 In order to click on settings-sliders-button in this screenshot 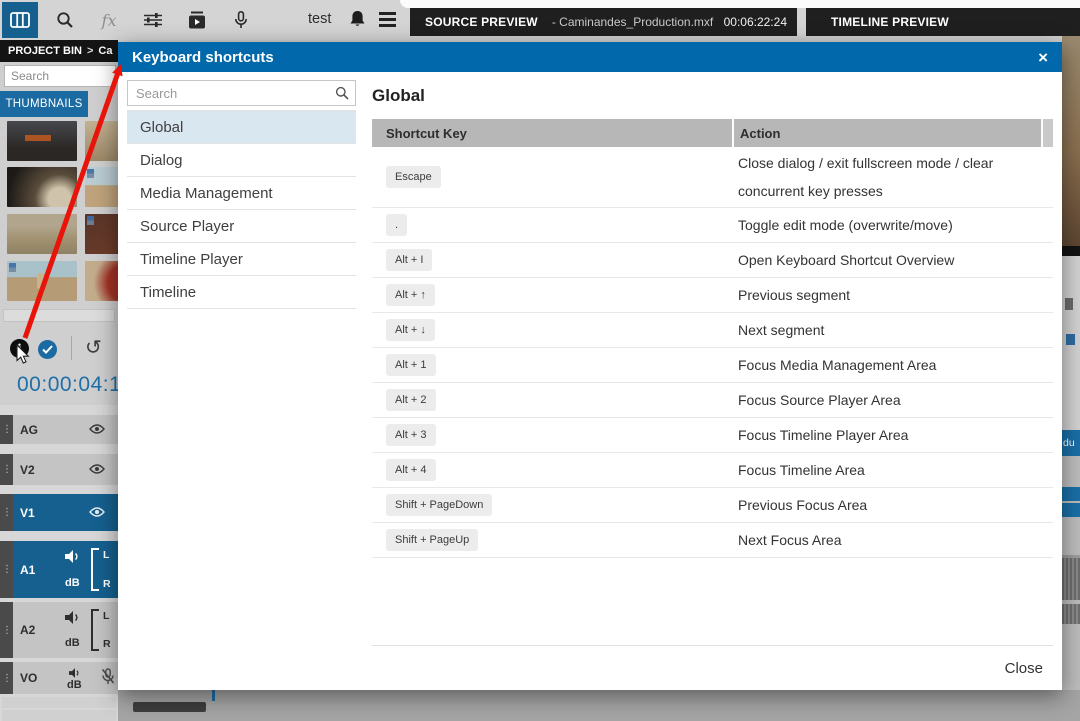, I will do `click(153, 20)`.